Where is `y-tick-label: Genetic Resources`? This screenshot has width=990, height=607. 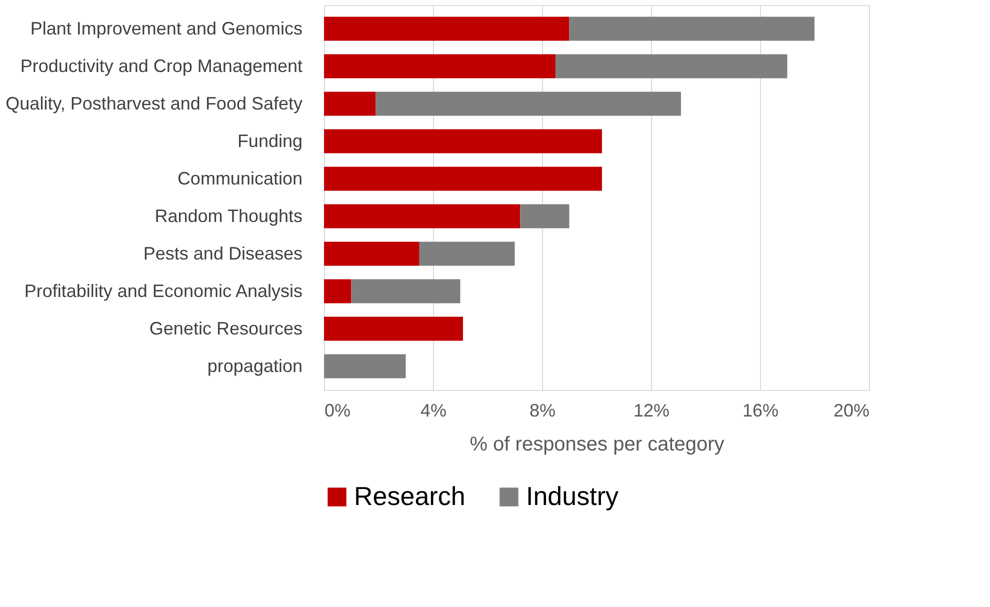
y-tick-label: Genetic Resources is located at coordinates (225, 328).